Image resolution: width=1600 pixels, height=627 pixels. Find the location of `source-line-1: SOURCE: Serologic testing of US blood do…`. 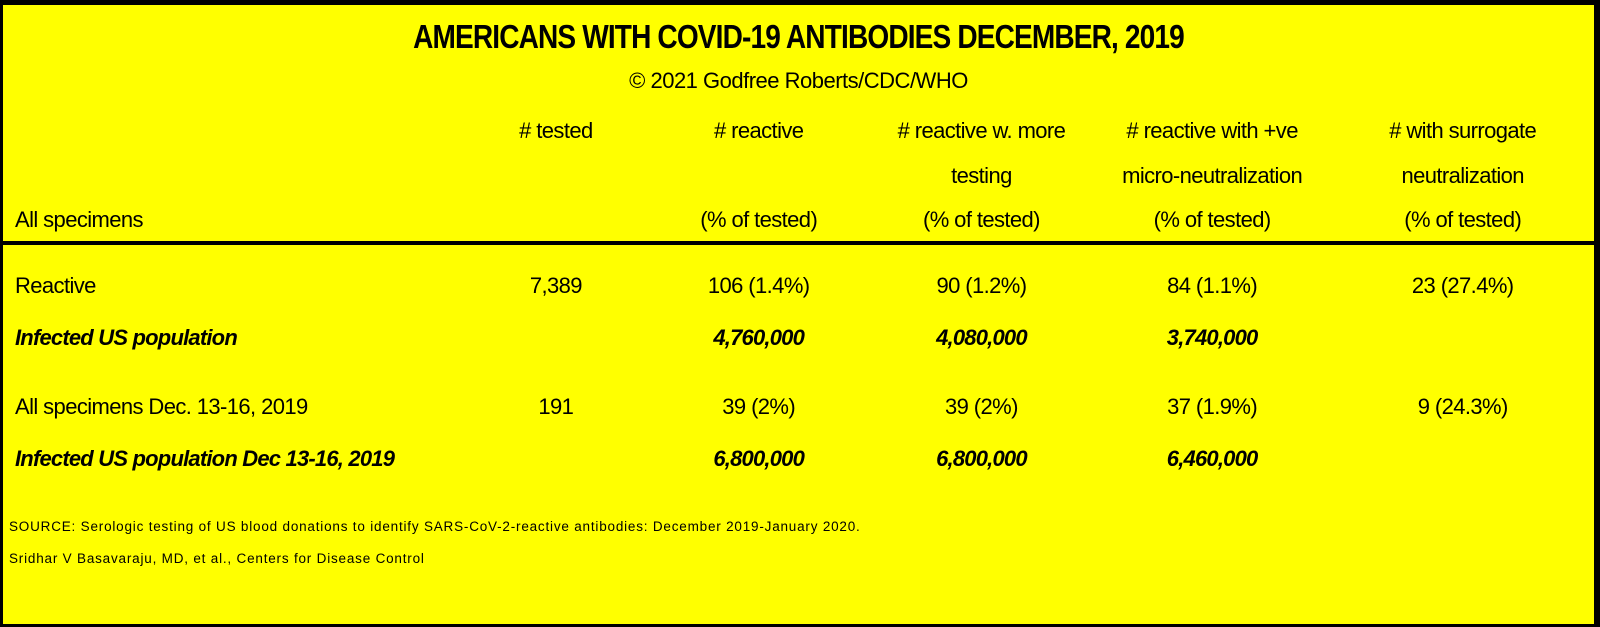

source-line-1: SOURCE: Serologic testing of US blood do… is located at coordinates (435, 526).